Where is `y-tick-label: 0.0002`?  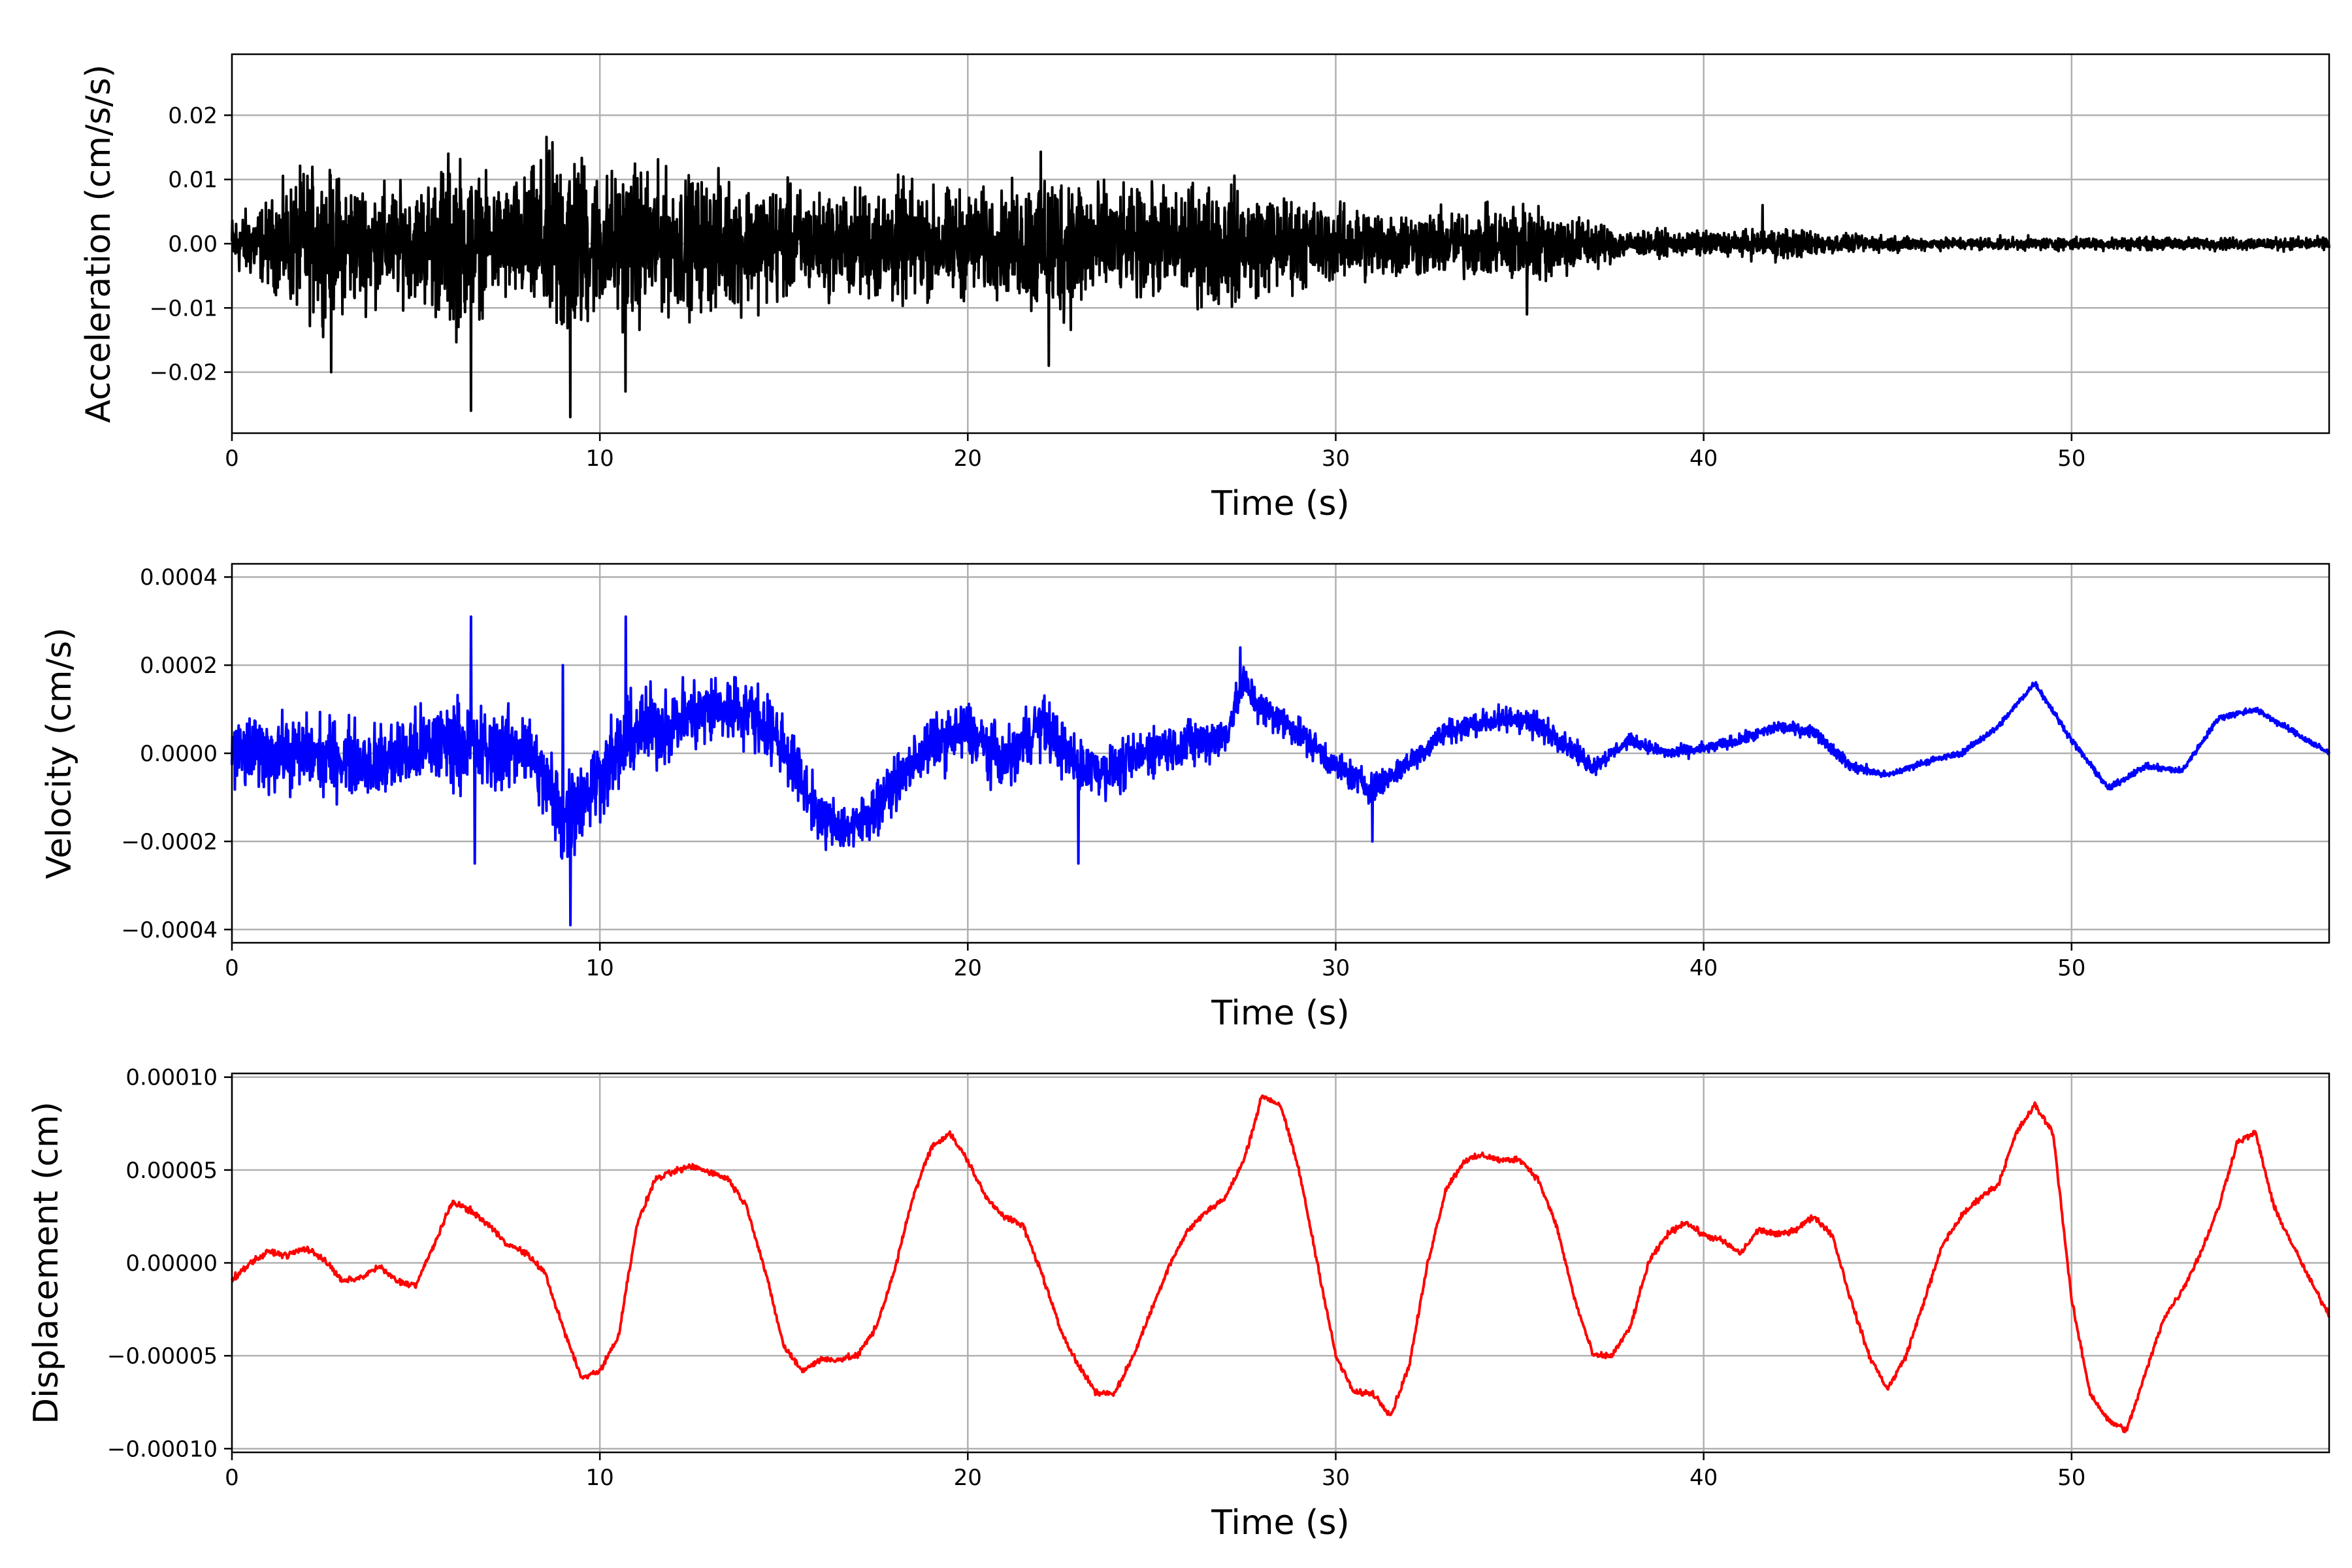
y-tick-label: 0.0002 is located at coordinates (179, 666).